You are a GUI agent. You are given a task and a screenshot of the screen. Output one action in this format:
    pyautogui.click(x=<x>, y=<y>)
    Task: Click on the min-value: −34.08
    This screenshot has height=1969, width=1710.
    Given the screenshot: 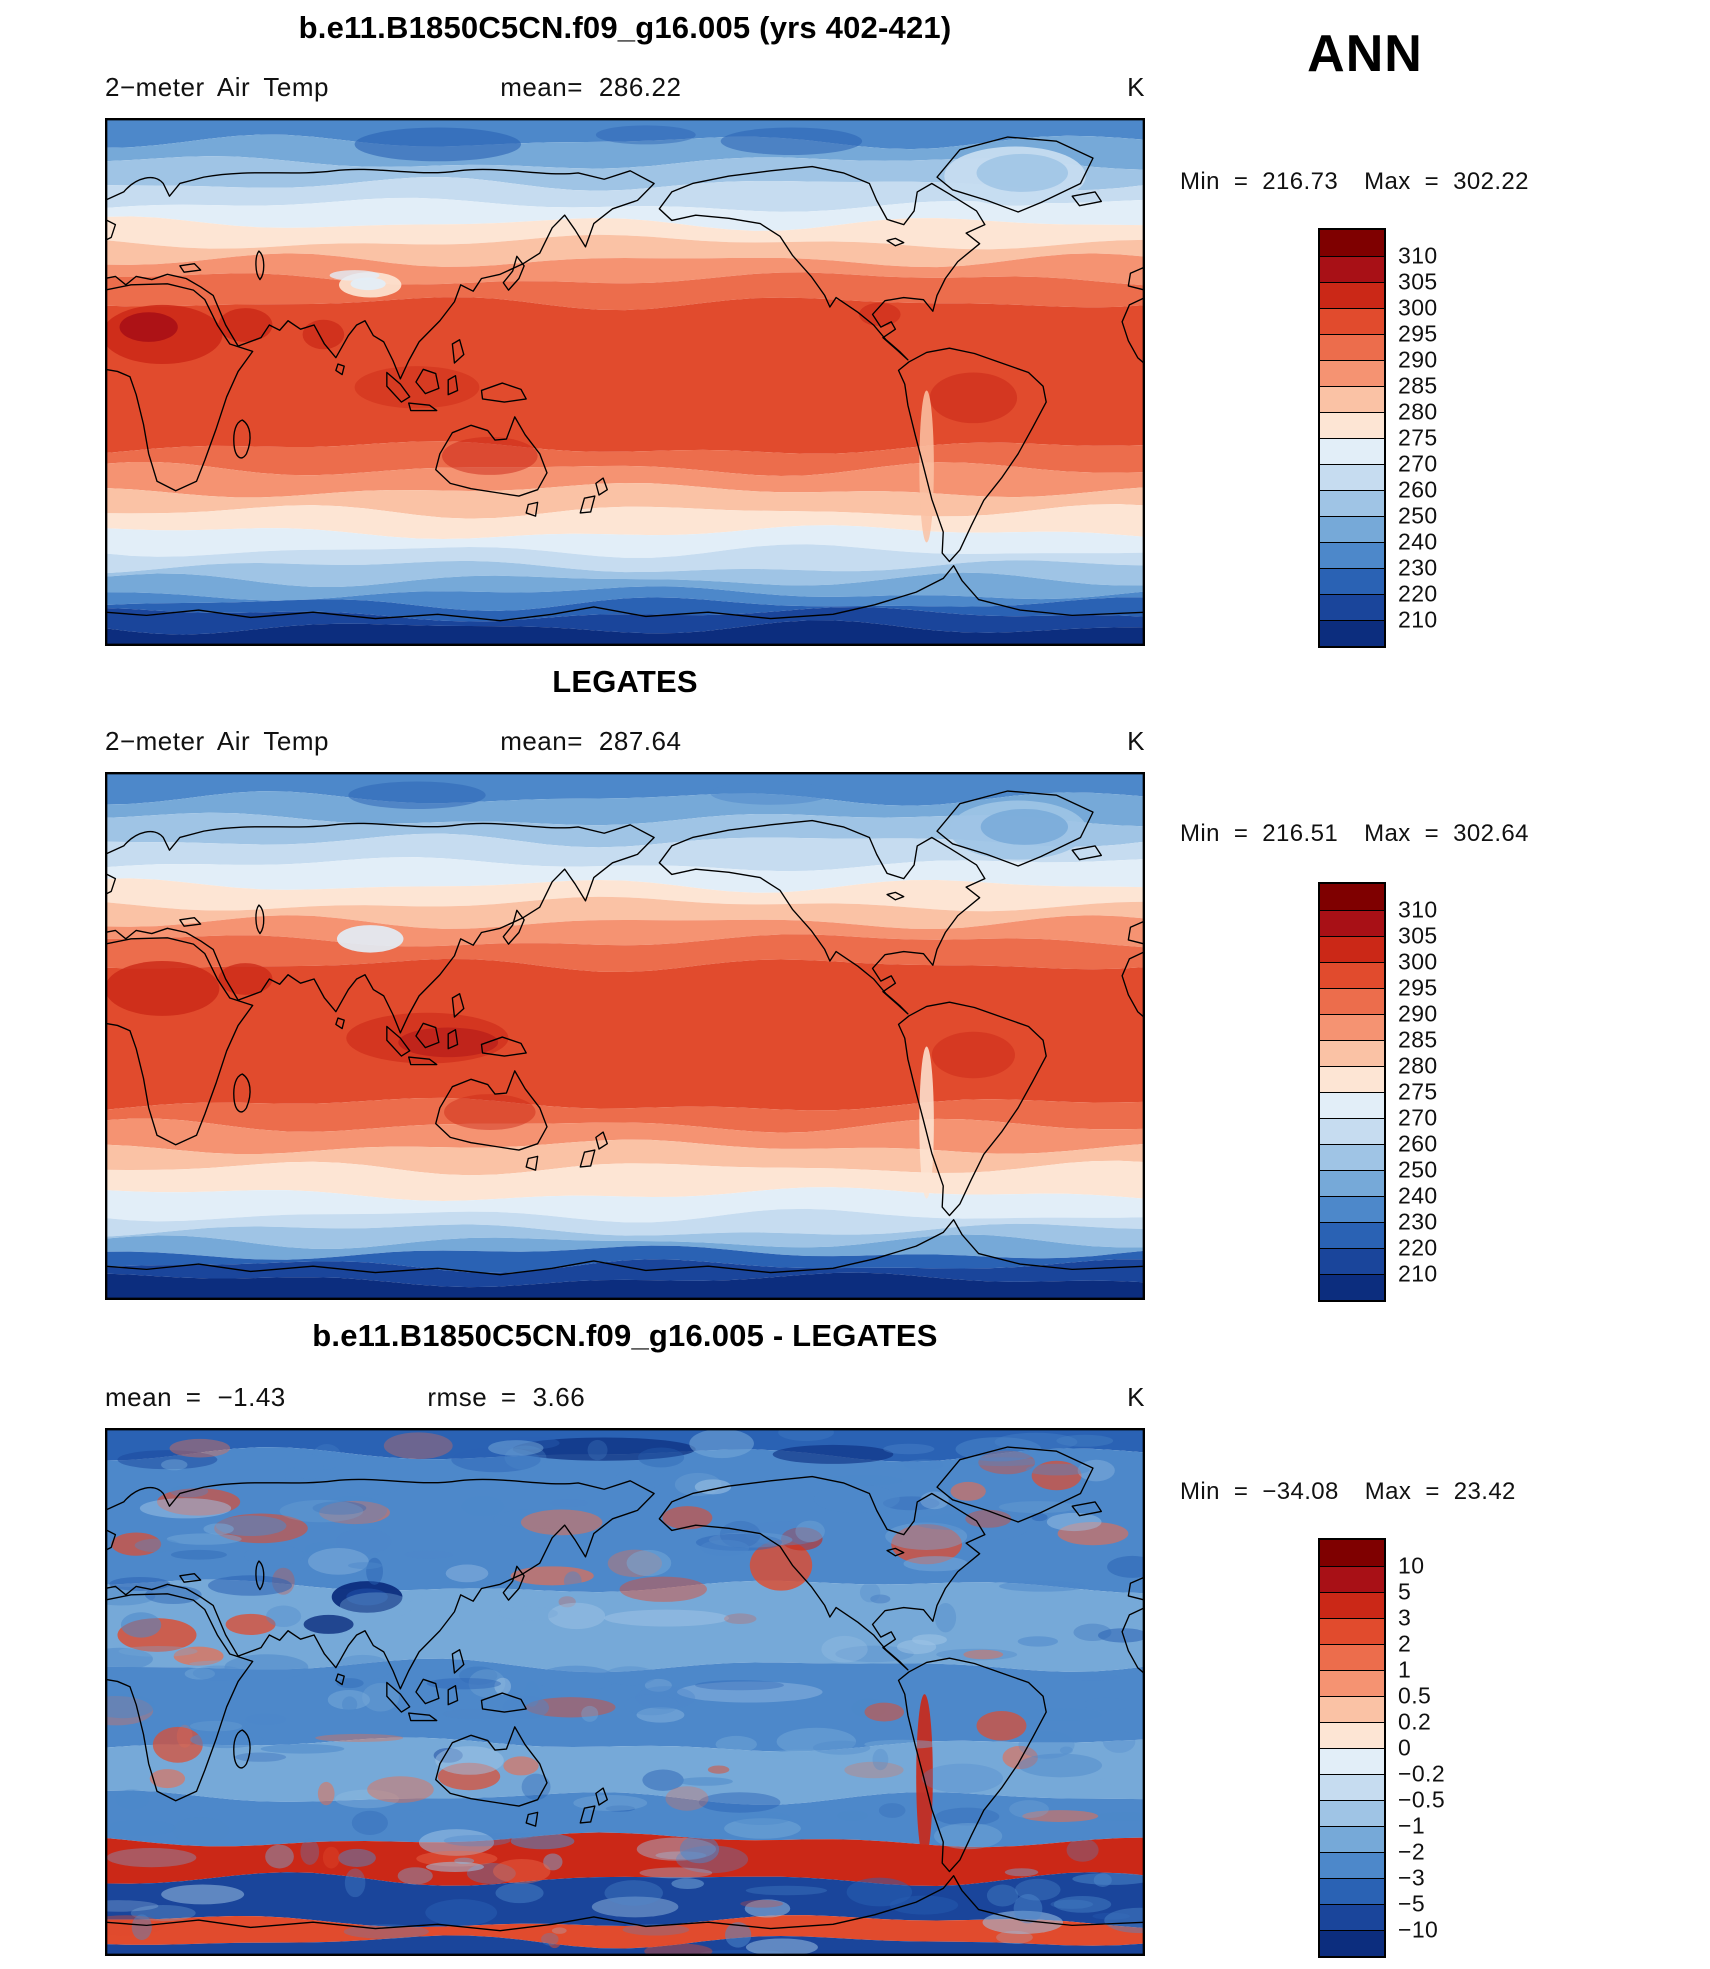 What is the action you would take?
    pyautogui.click(x=1300, y=1491)
    